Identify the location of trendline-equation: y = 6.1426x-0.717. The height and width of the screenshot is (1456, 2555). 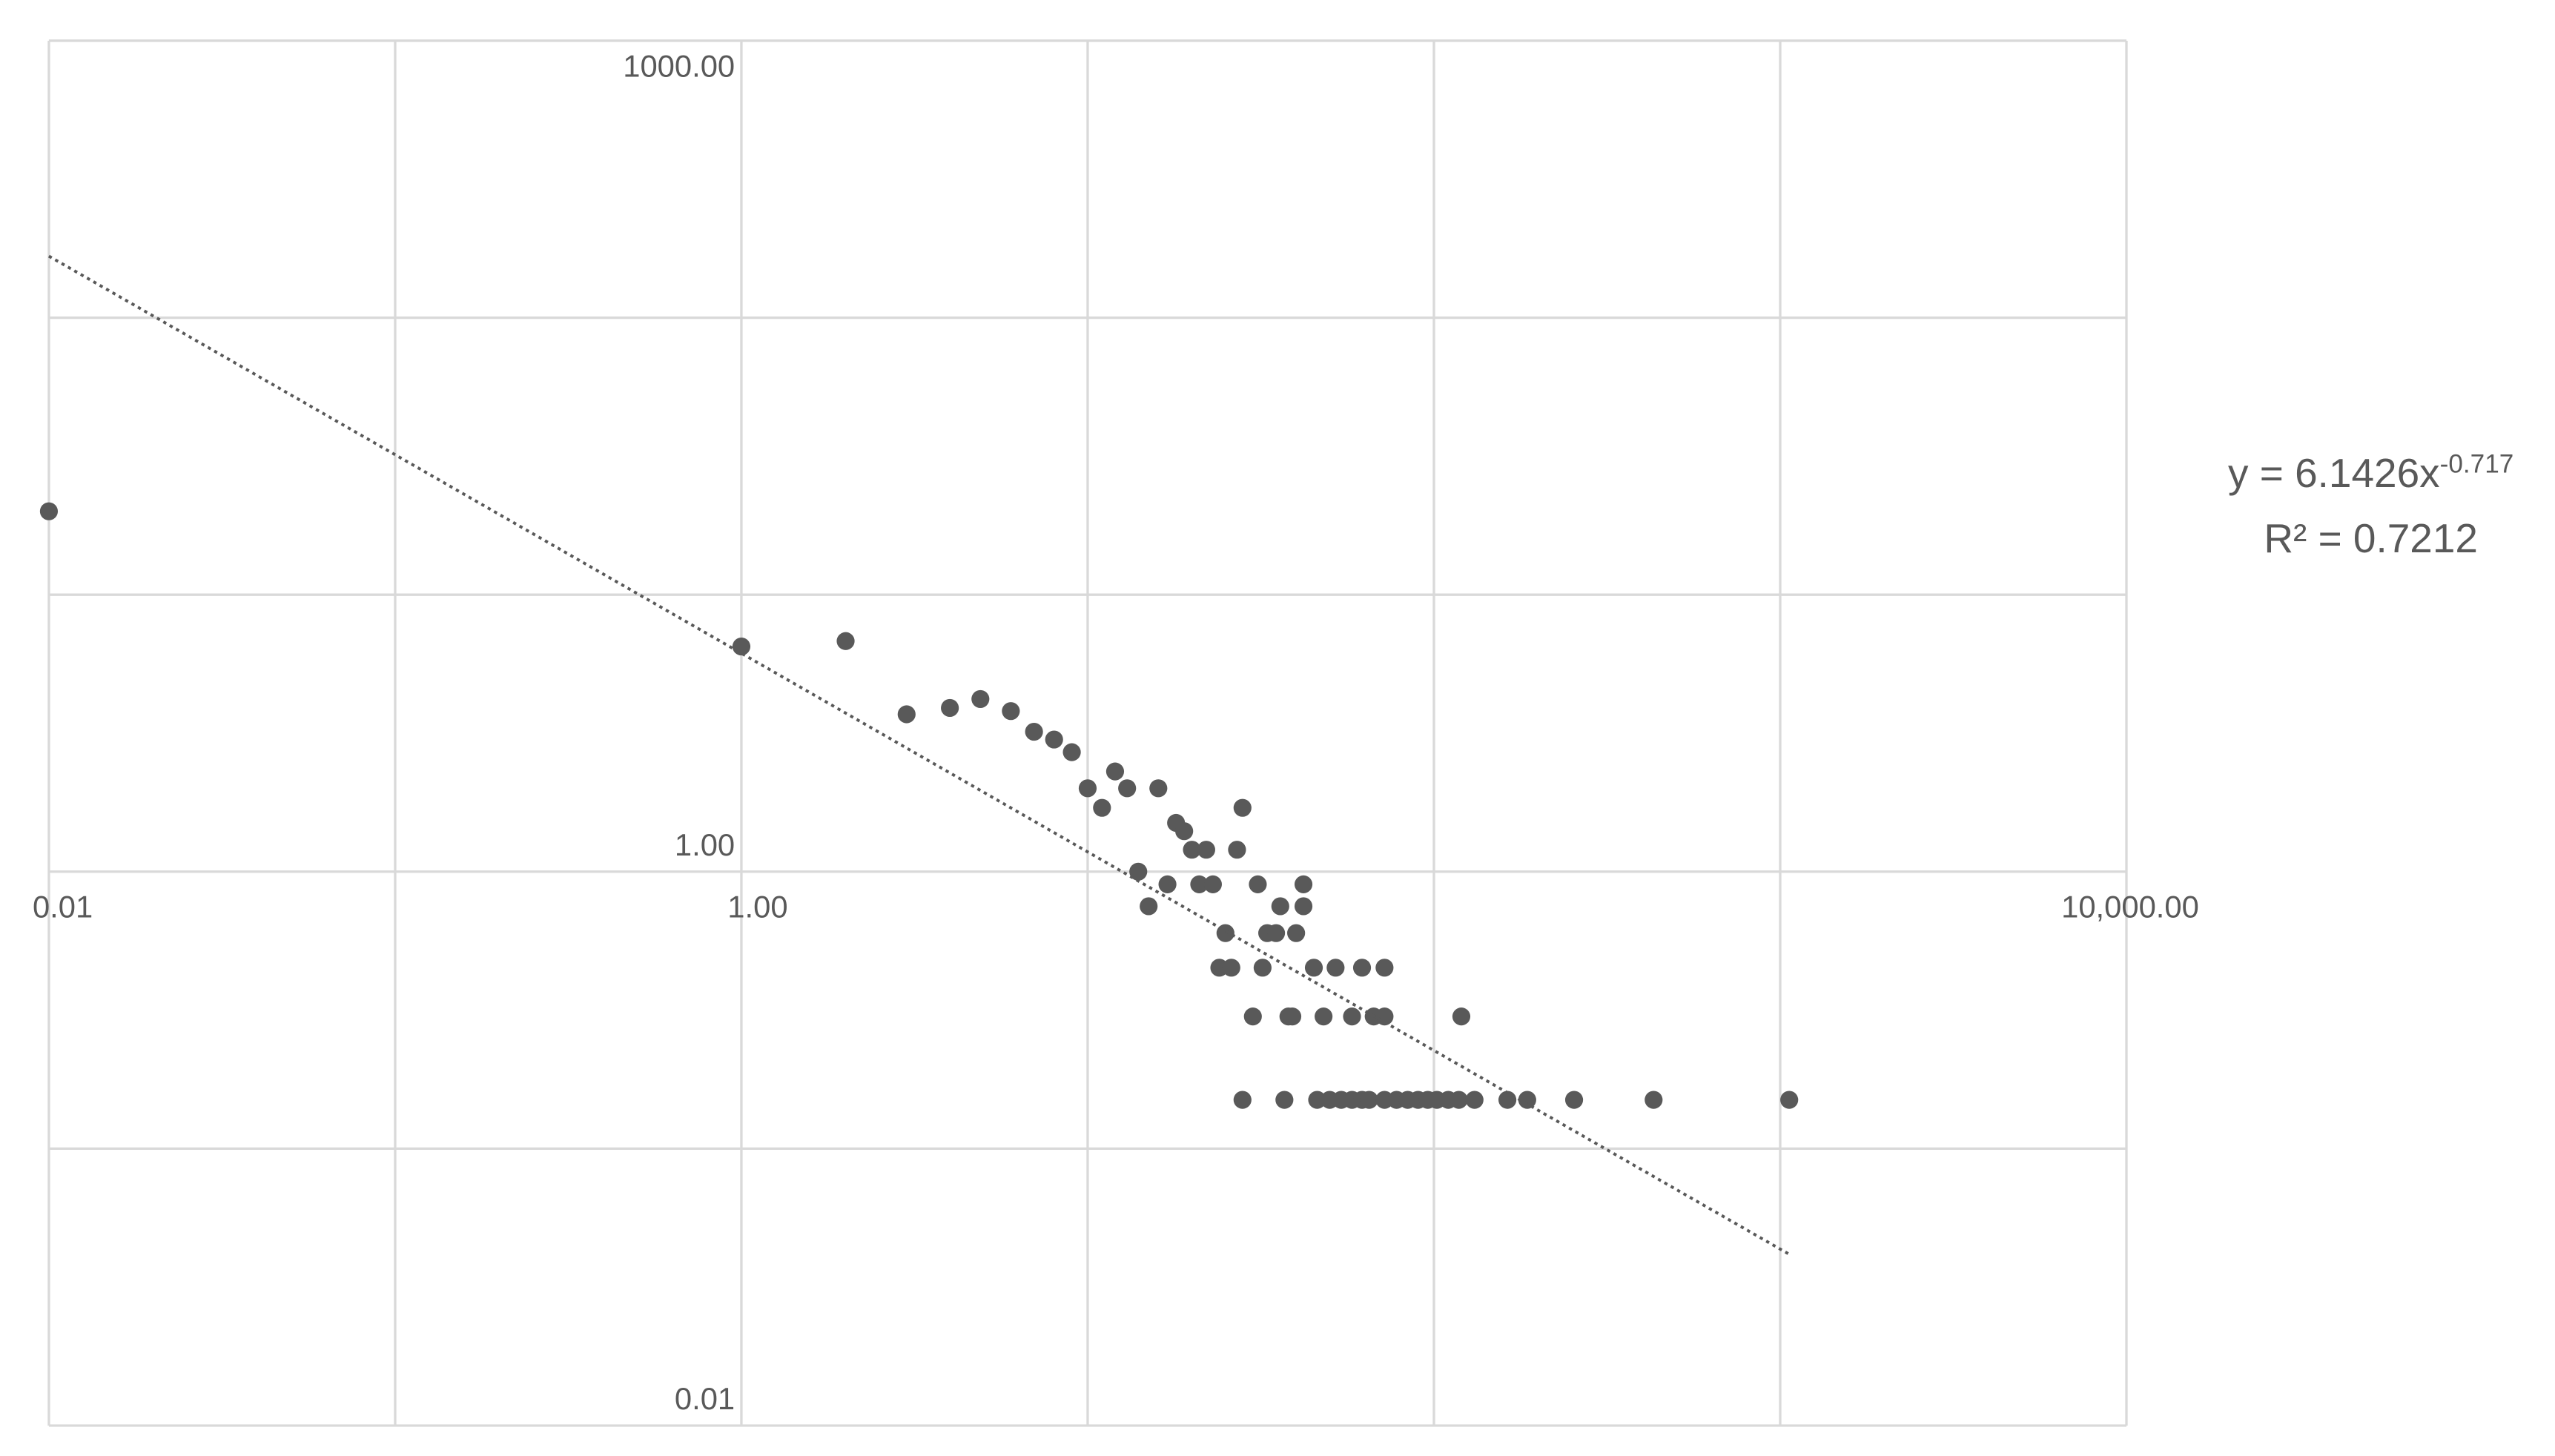
(2370, 473).